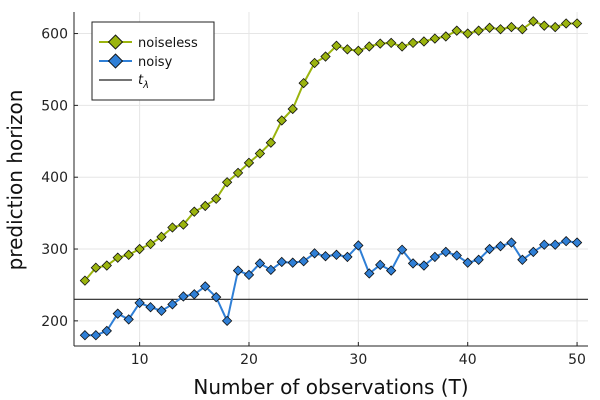  Describe the element at coordinates (54, 35) in the screenshot. I see `y-tick-label: 600` at that location.